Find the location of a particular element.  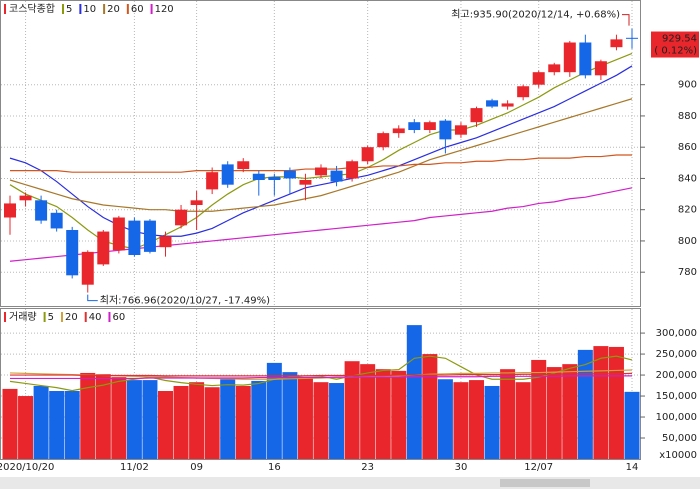

max-arrow is located at coordinates (626, 20).